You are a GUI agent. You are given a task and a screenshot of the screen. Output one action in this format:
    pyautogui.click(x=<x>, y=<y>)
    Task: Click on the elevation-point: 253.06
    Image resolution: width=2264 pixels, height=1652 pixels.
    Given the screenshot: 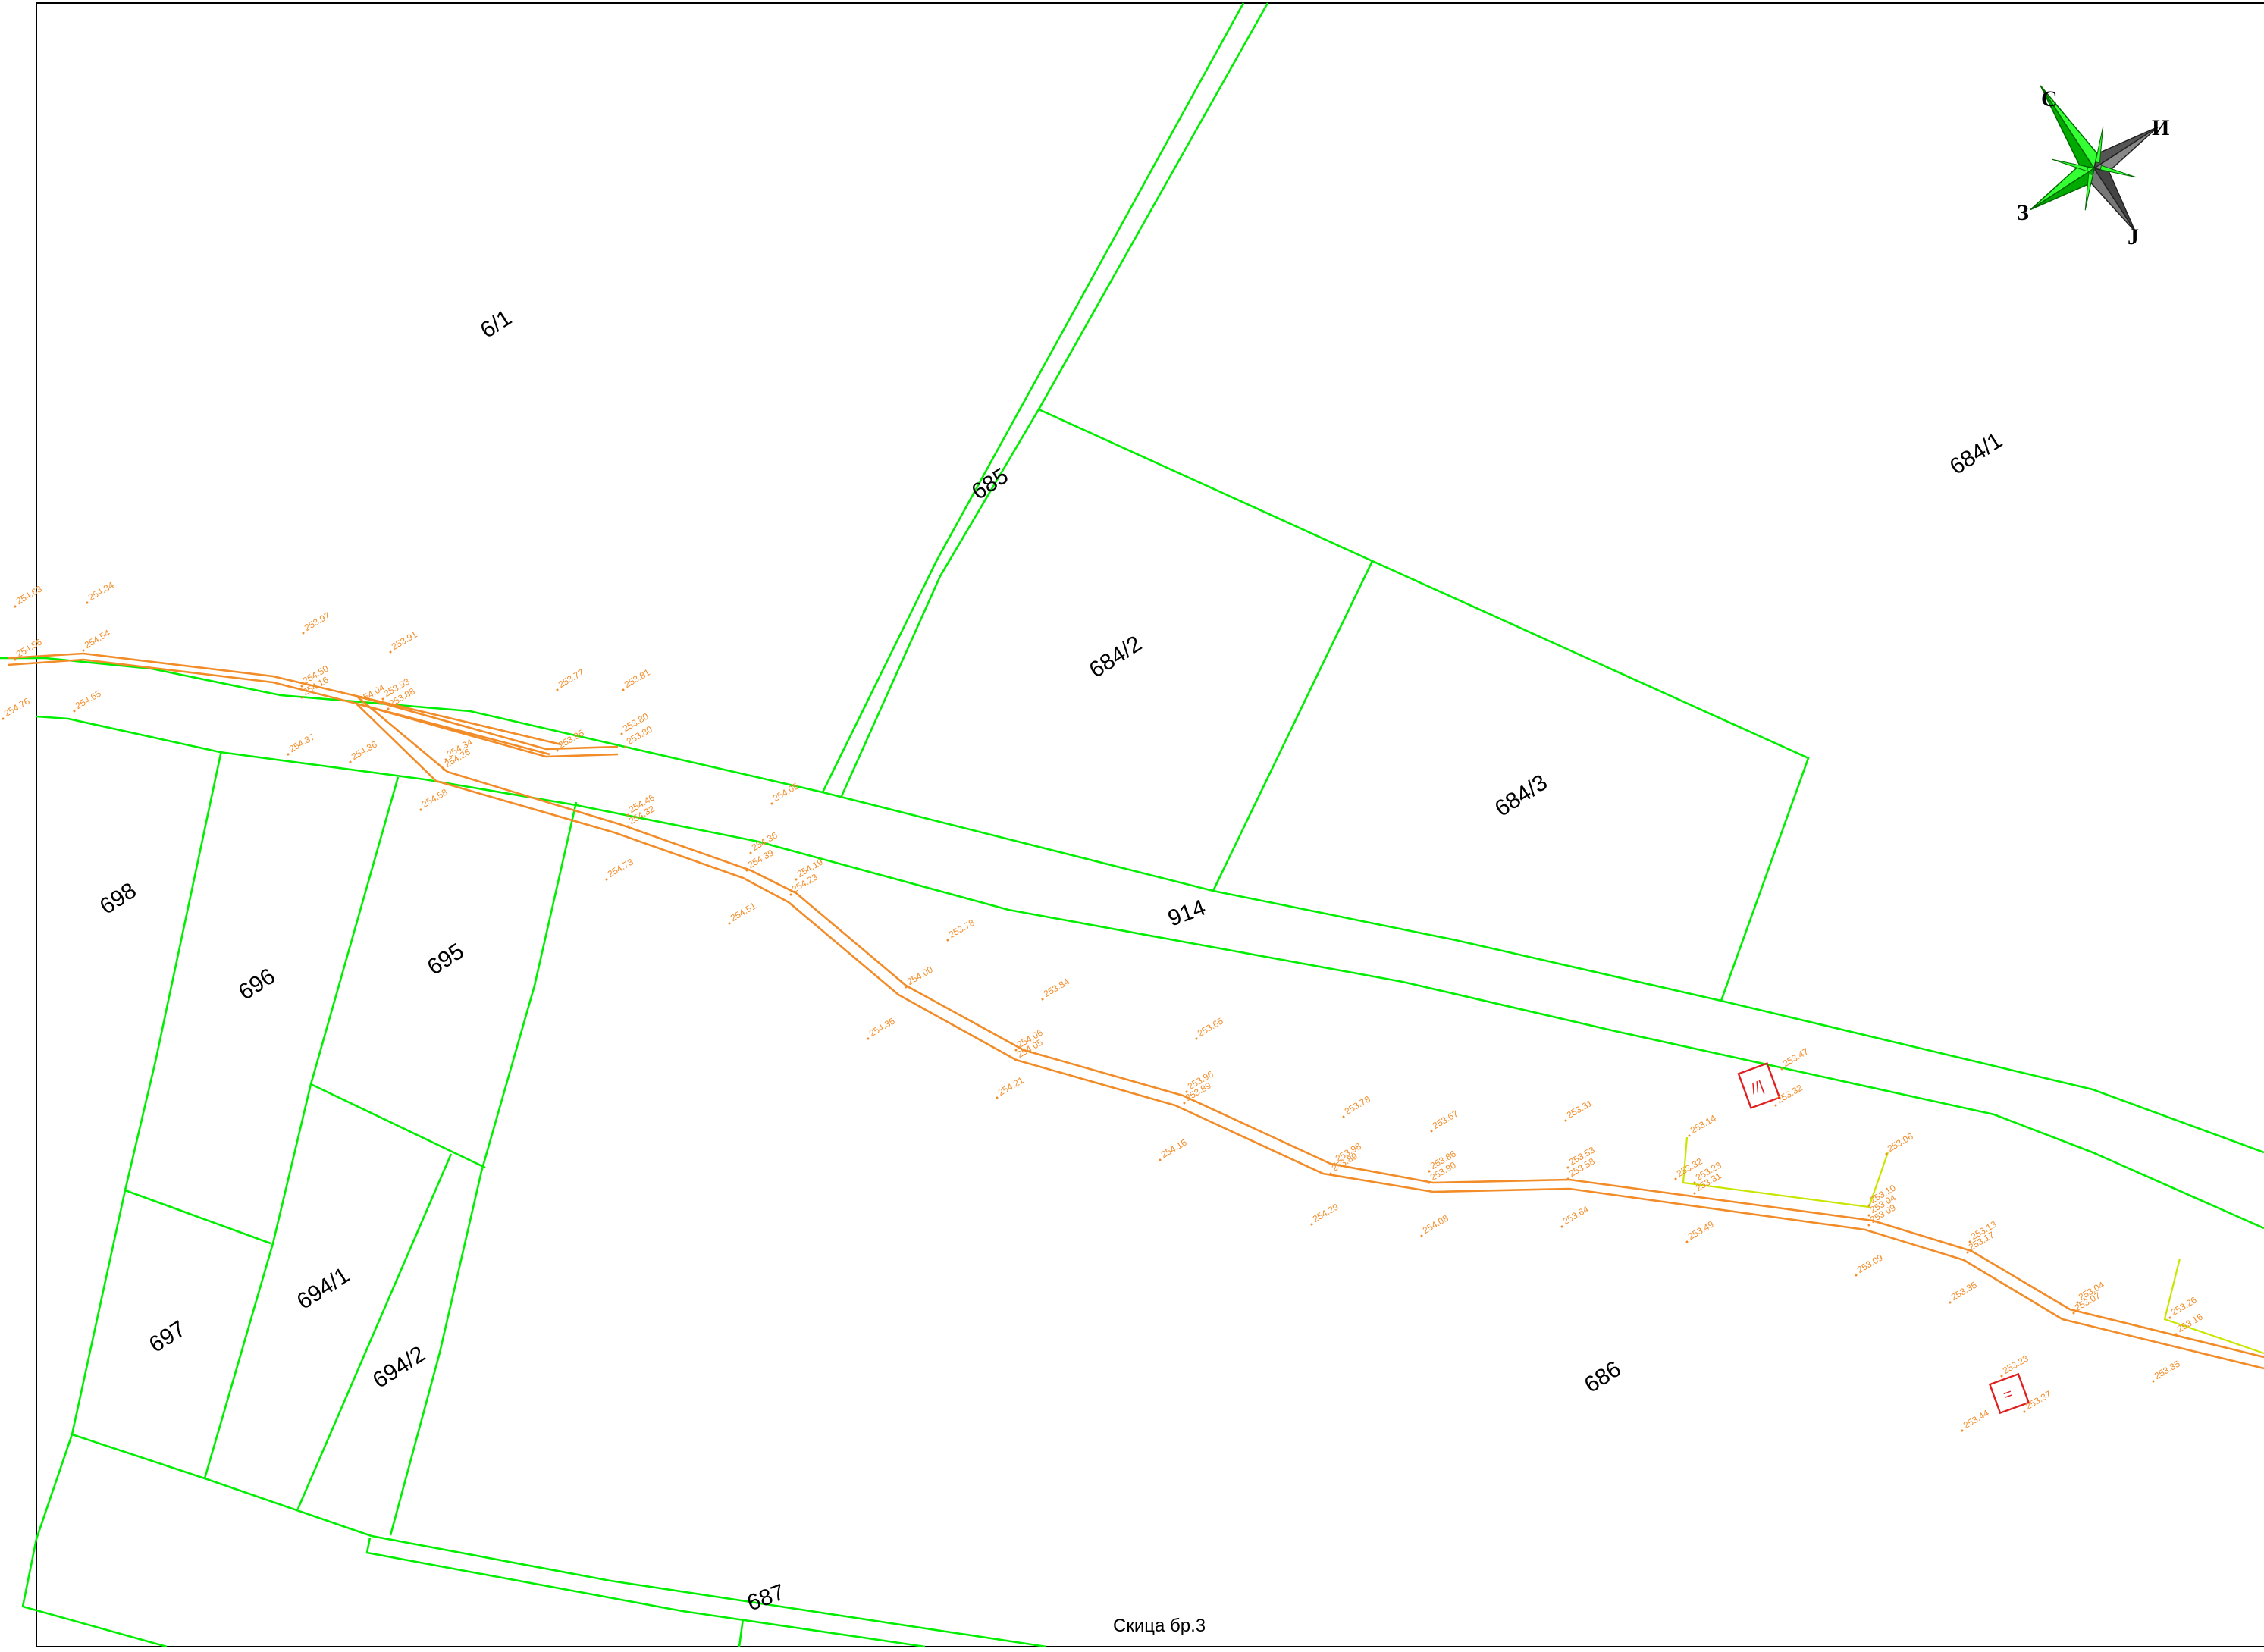 What is the action you would take?
    pyautogui.click(x=1900, y=1142)
    